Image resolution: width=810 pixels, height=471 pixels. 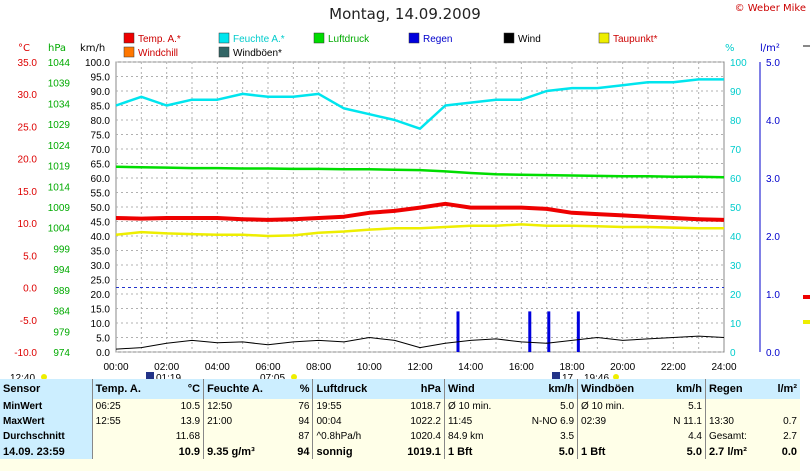 I want to click on pressure-tick-label: 1009, so click(x=59, y=208).